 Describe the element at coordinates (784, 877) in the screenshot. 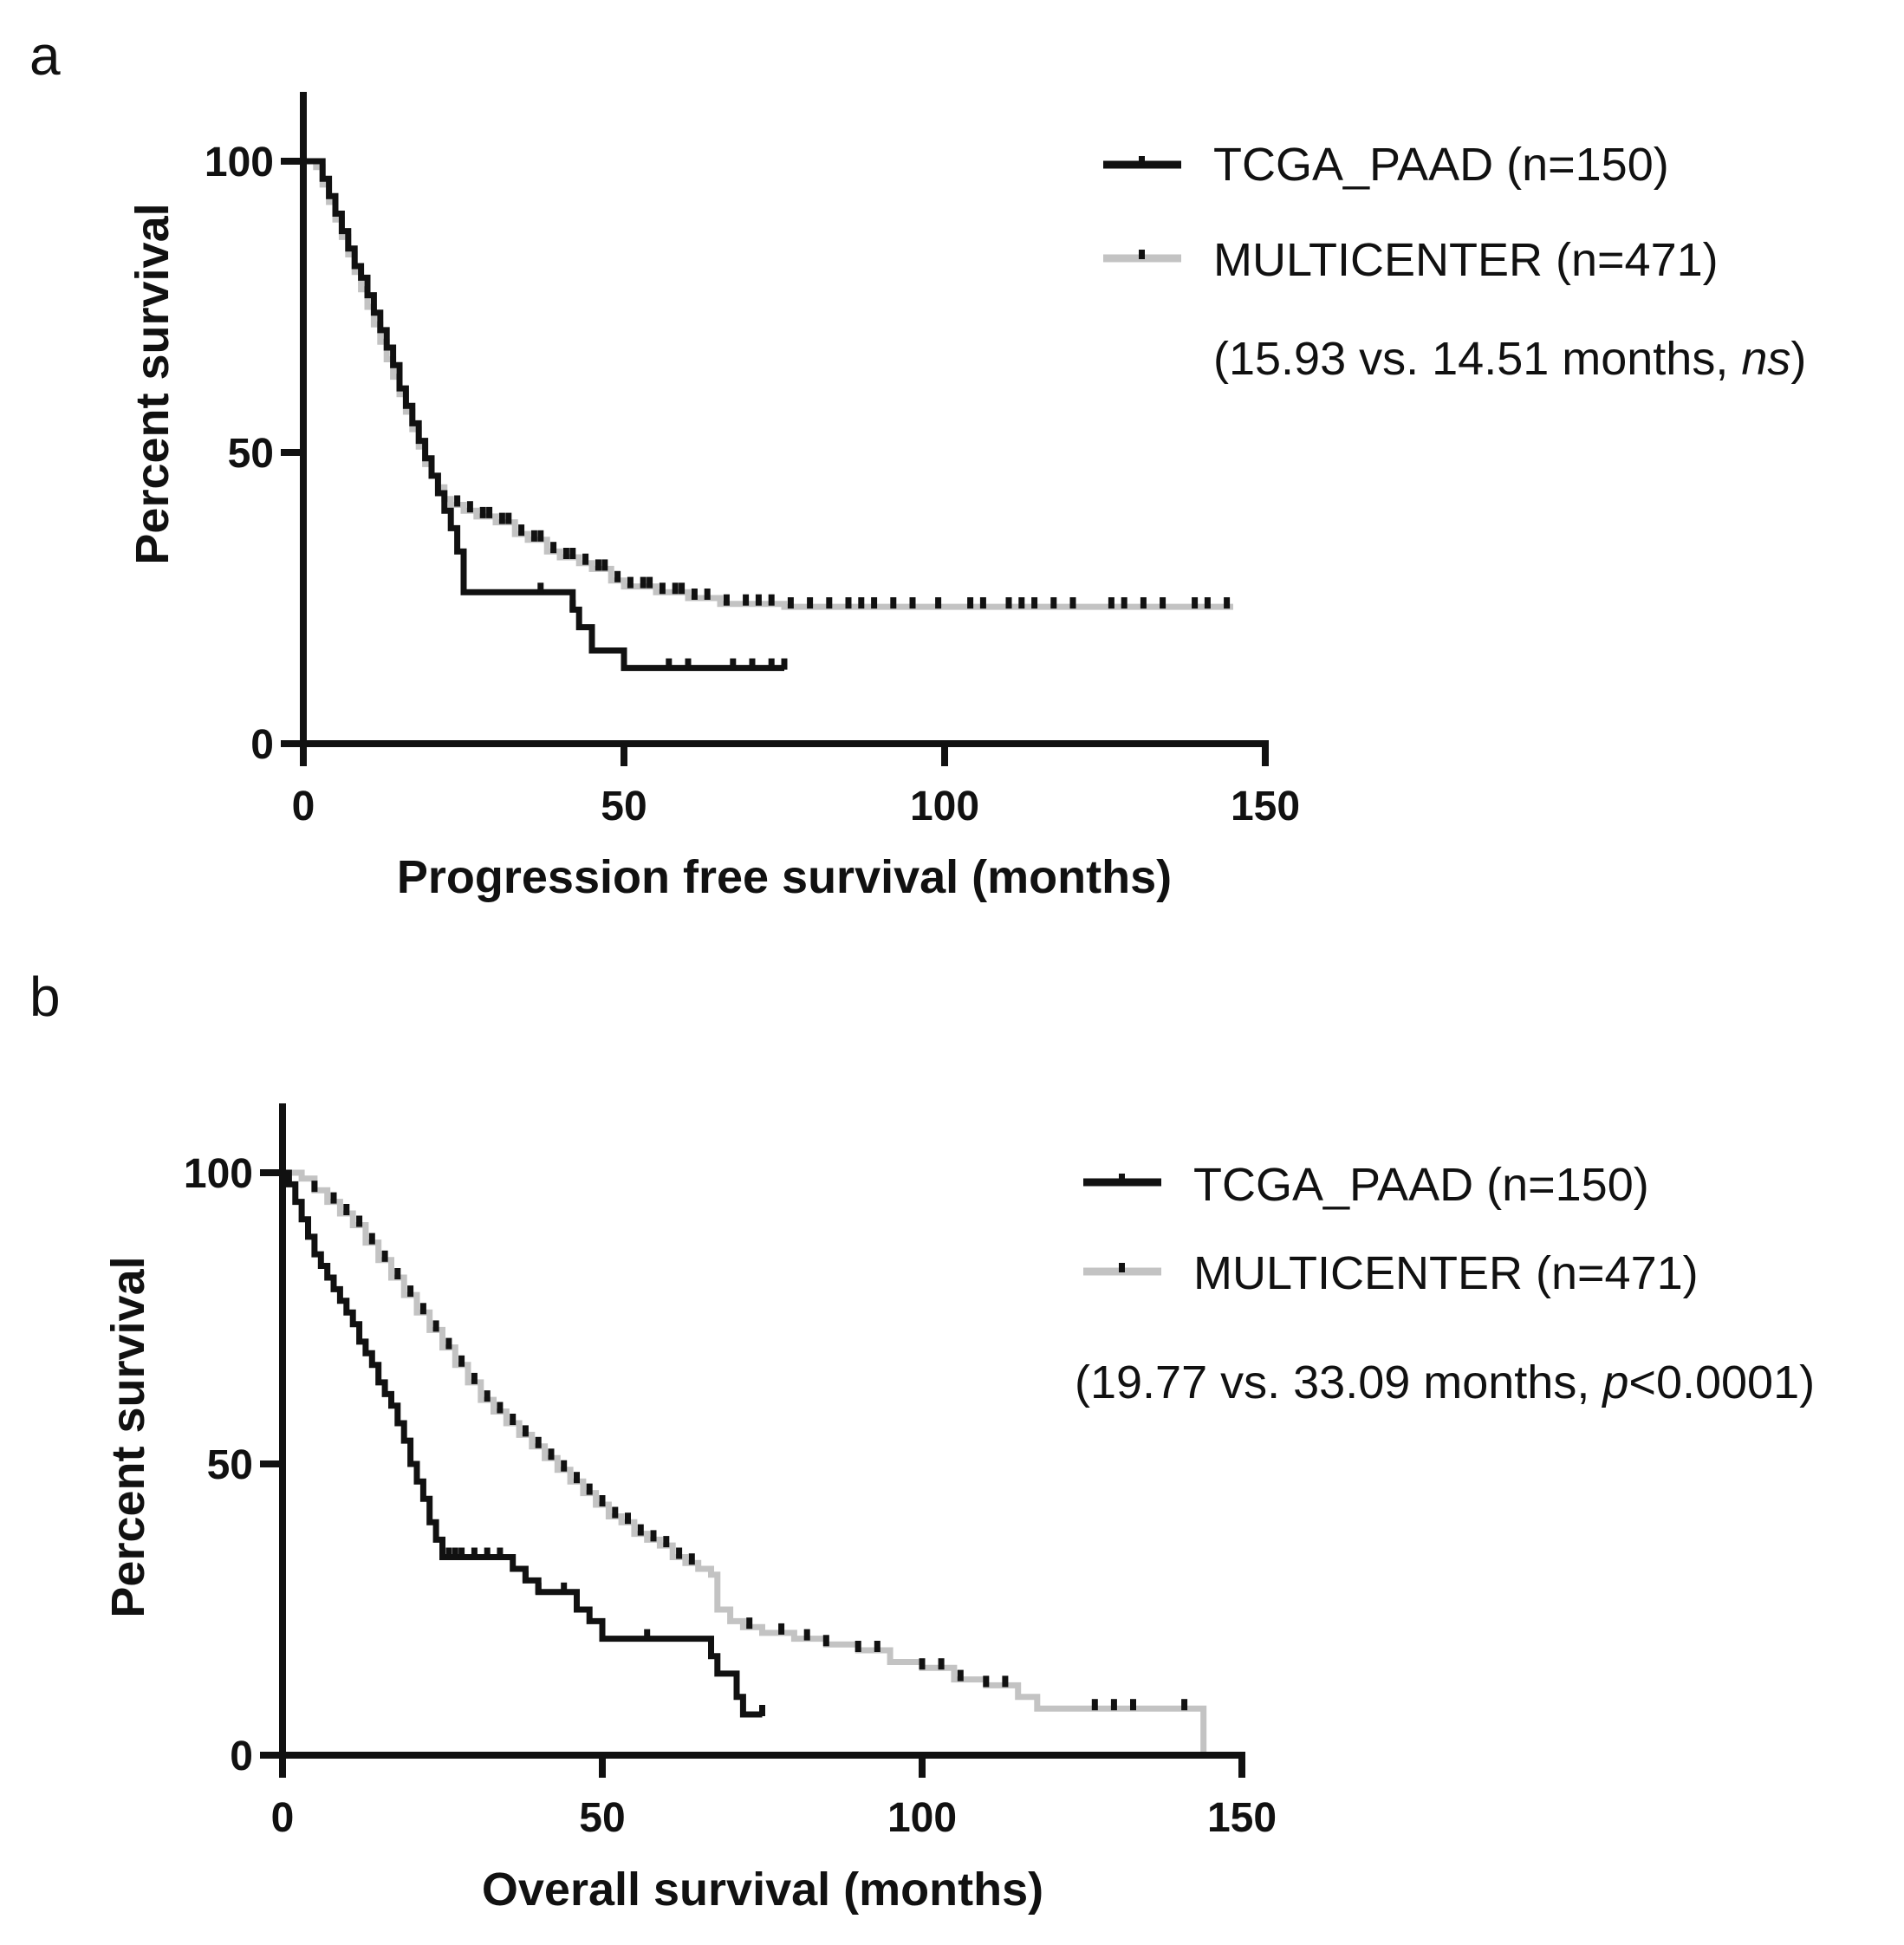

I see `panel-a-x-axis-title: Progression free survival (months)` at that location.